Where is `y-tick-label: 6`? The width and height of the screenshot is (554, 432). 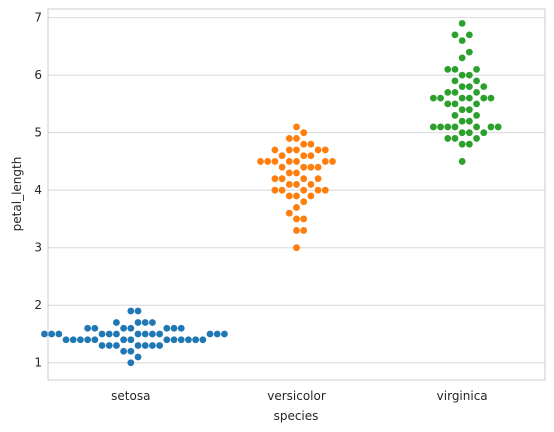
y-tick-label: 6 is located at coordinates (38, 75).